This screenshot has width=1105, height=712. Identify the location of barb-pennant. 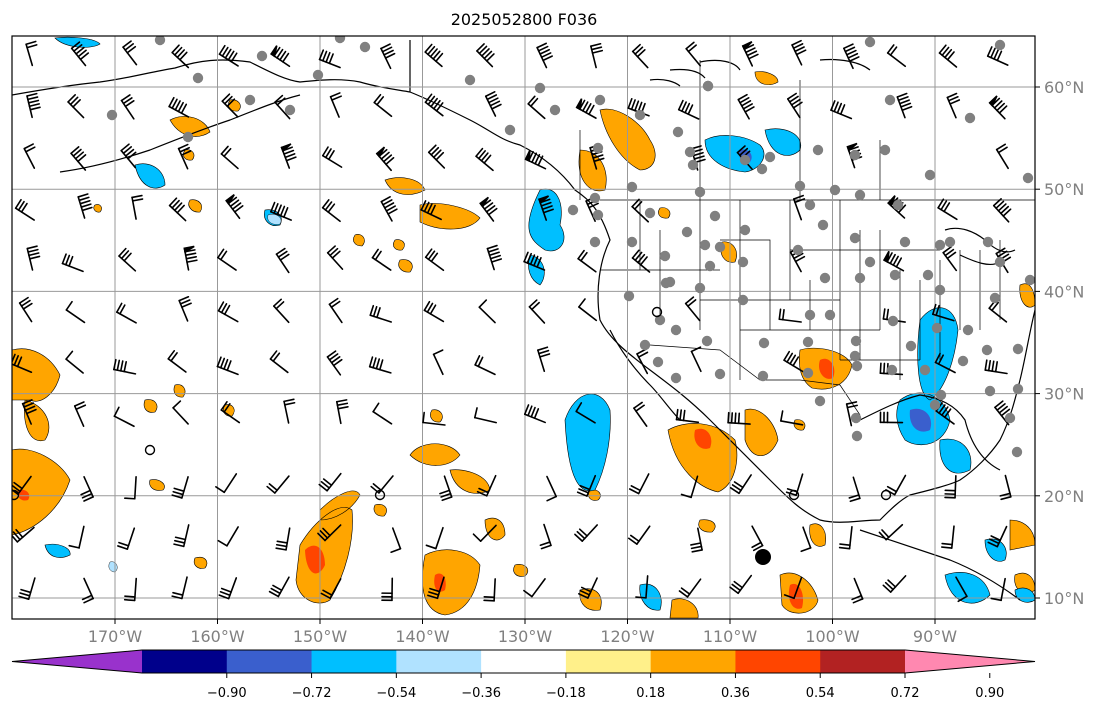
(274, 51).